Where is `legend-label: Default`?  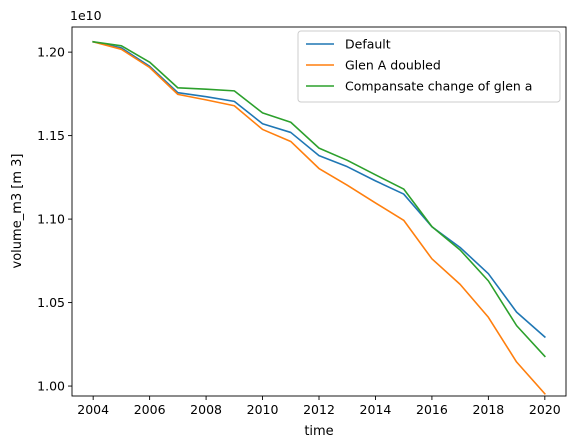
legend-label: Default is located at coordinates (368, 44).